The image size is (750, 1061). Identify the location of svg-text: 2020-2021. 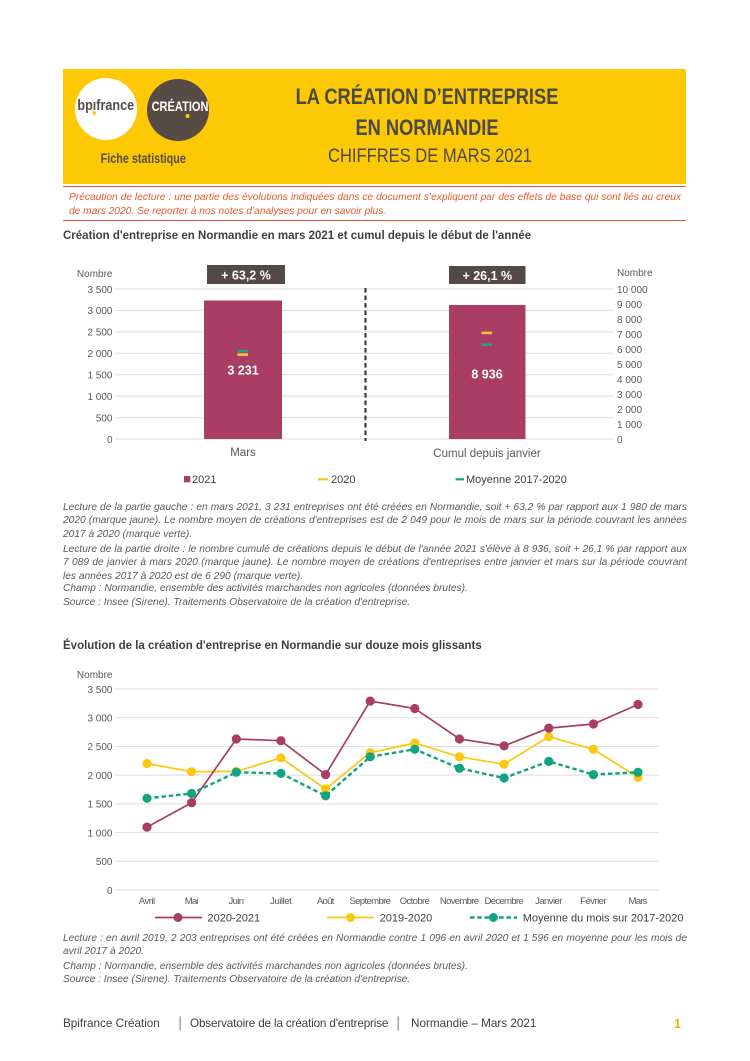
(234, 919).